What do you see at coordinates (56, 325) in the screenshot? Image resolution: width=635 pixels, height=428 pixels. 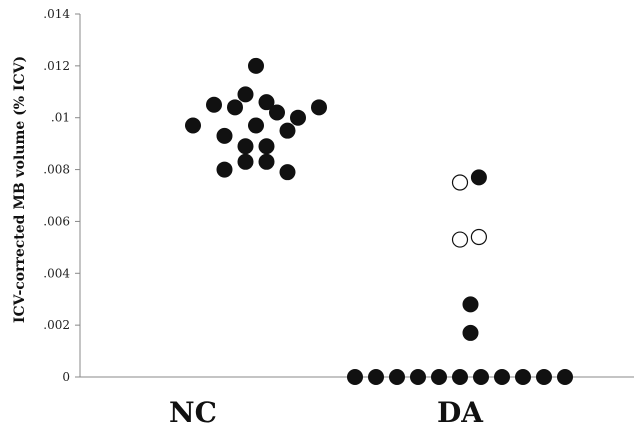 I see `y-tick-label: .002` at bounding box center [56, 325].